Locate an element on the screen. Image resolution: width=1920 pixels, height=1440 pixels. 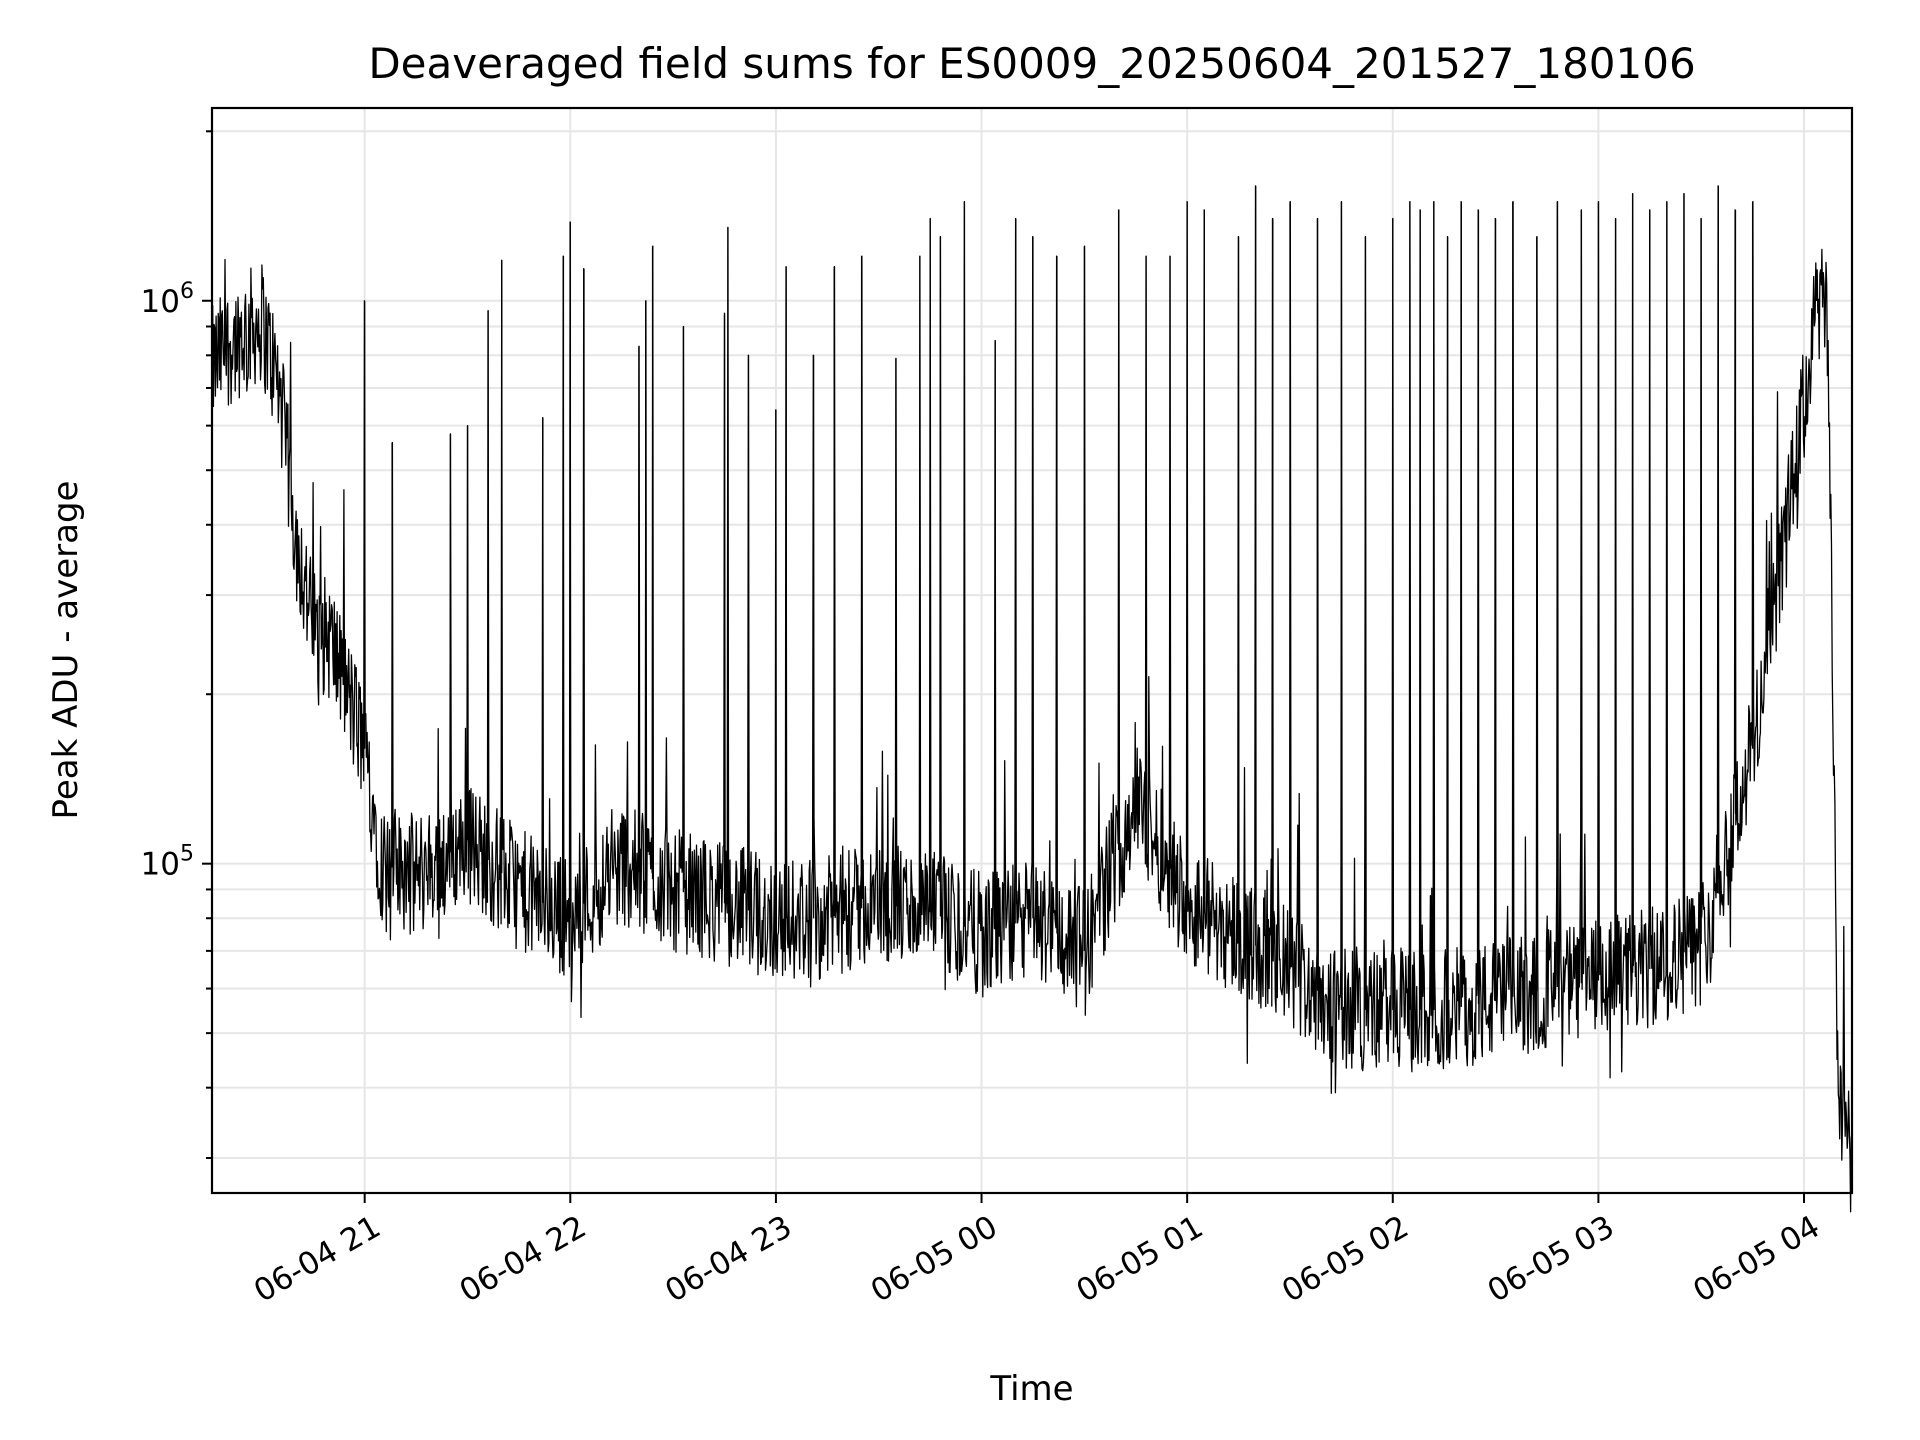
x-axis-label: Time is located at coordinates (1031, 1389).